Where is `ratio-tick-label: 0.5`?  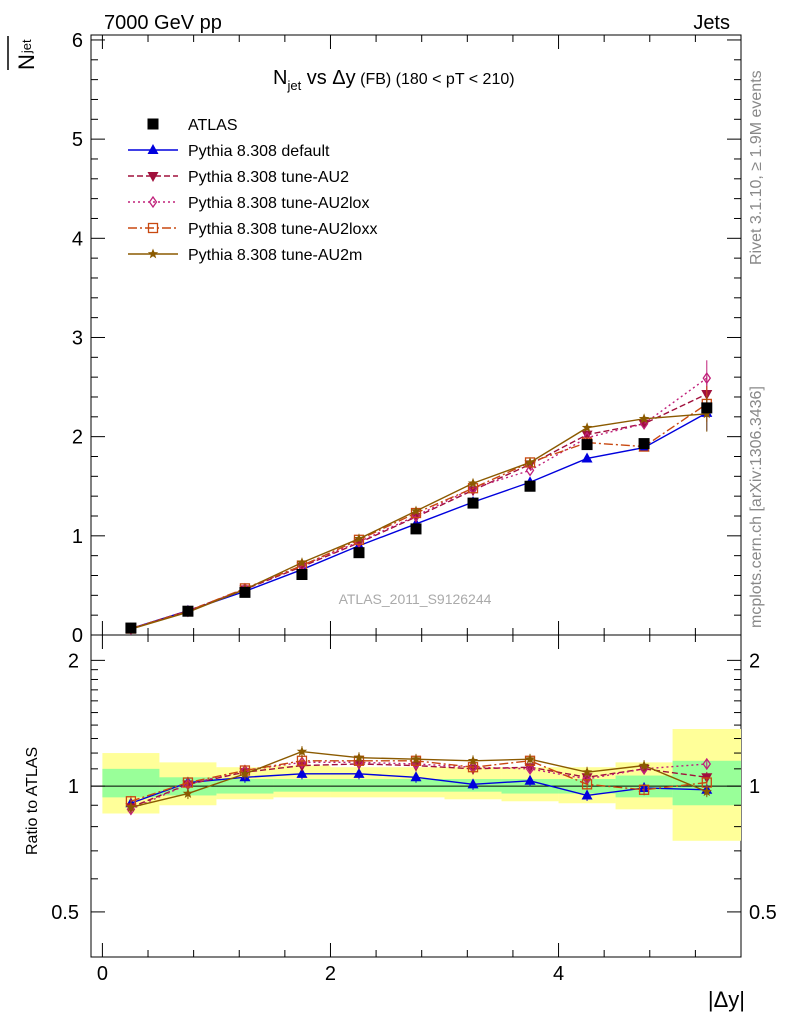
ratio-tick-label: 0.5 is located at coordinates (65, 913).